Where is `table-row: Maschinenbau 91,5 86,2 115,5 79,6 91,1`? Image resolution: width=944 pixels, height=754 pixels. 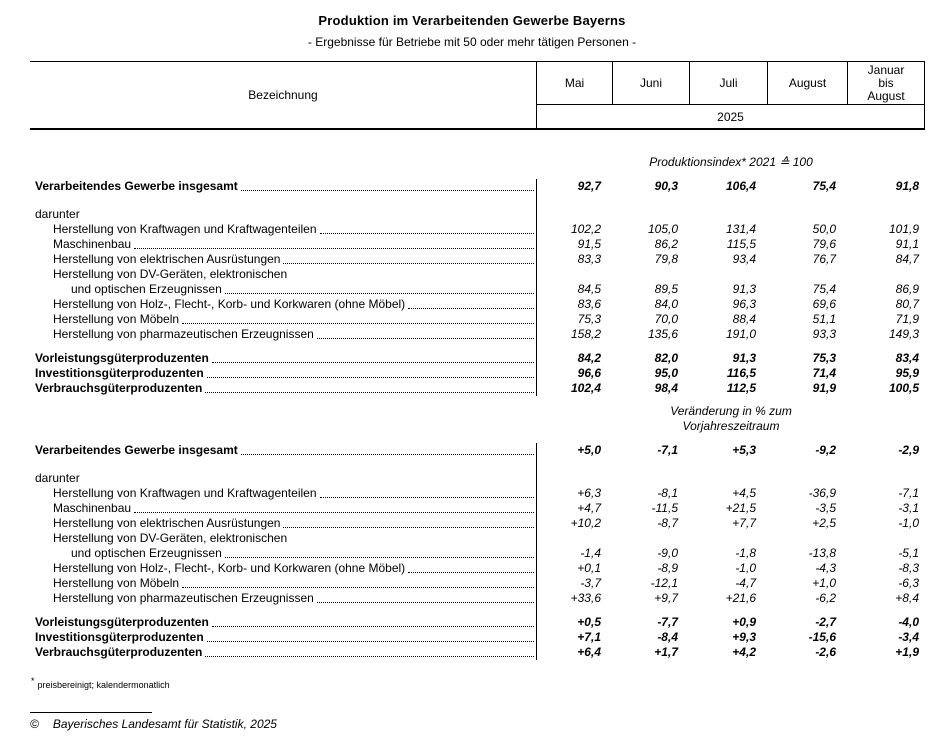 table-row: Maschinenbau 91,5 86,2 115,5 79,6 91,1 is located at coordinates (477, 244).